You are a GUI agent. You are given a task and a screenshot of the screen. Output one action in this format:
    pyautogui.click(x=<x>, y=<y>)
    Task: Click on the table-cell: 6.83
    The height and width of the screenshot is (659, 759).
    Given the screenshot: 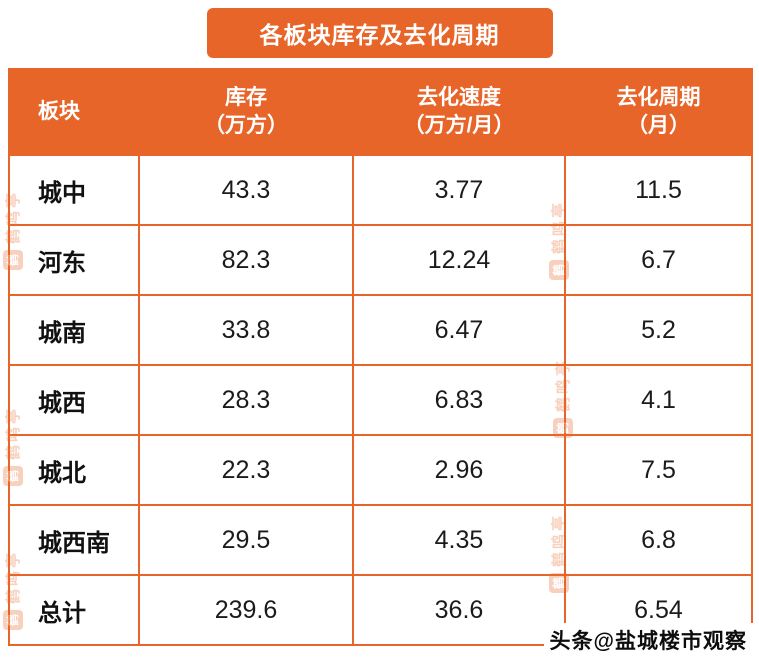 What is the action you would take?
    pyautogui.click(x=459, y=400)
    